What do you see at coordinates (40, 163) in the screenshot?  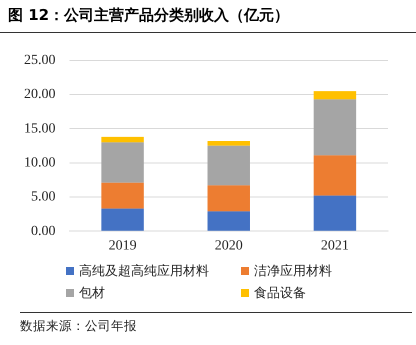 I see `y-tick-label: 10.00` at bounding box center [40, 163].